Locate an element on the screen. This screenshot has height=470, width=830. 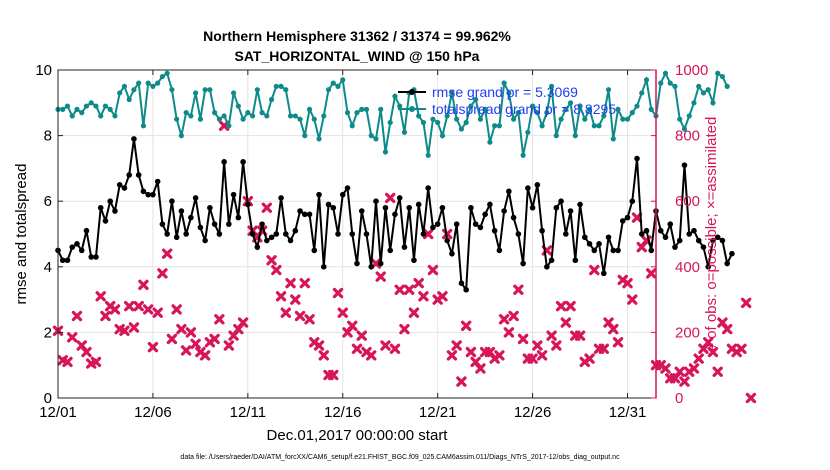
y-tick-label-right: 200 is located at coordinates (687, 332).